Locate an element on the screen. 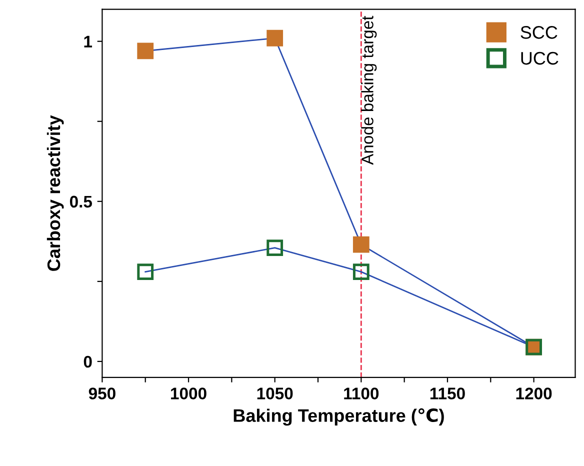 Image resolution: width=584 pixels, height=466 pixels. legend-label: SCC is located at coordinates (539, 32).